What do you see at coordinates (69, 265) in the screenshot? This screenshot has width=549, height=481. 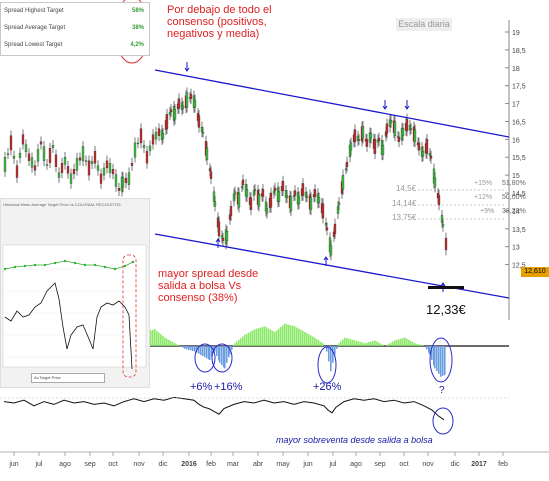 I see `inset-target-line` at bounding box center [69, 265].